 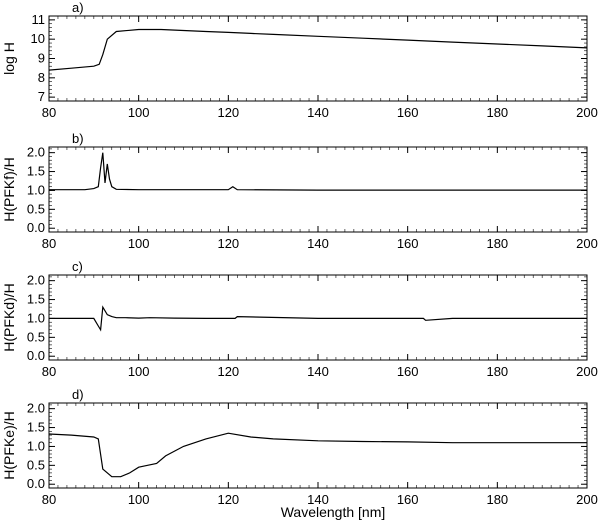 What do you see at coordinates (9, 445) in the screenshot?
I see `y-axis-label: H(PFKe)/H` at bounding box center [9, 445].